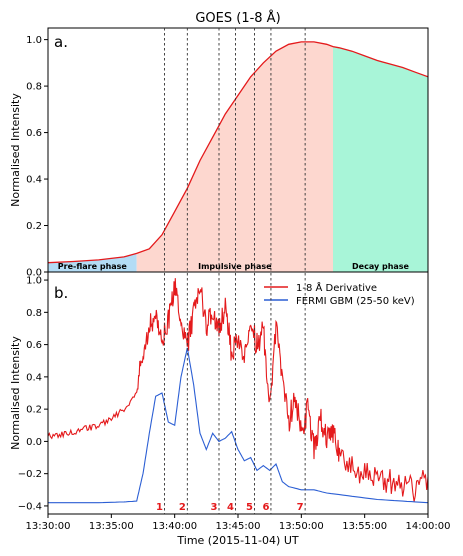 The image size is (463, 556). What do you see at coordinates (238, 526) in the screenshot?
I see `xtick-label-3: 13:45:00` at bounding box center [238, 526].